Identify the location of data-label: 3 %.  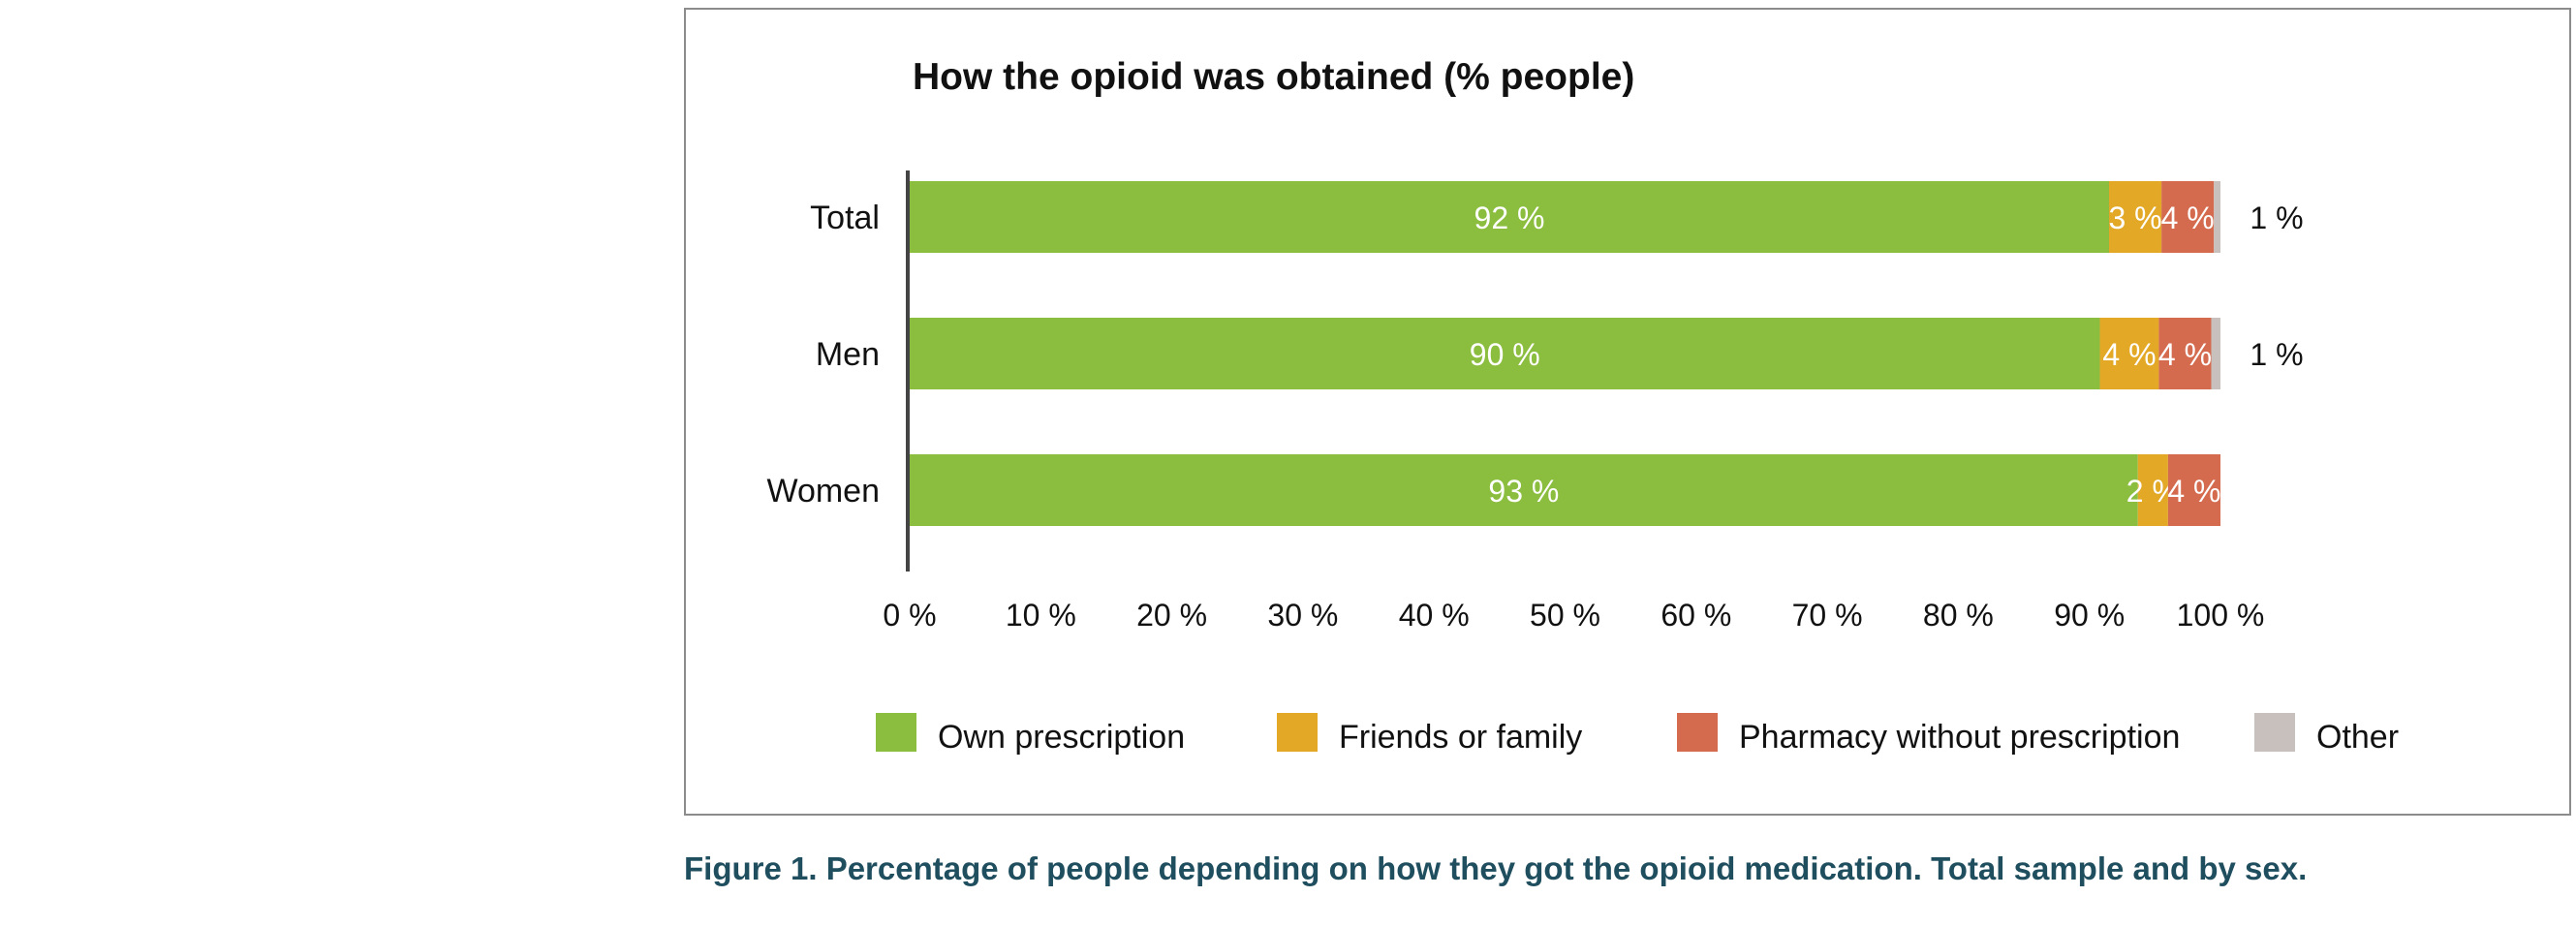
(2134, 218).